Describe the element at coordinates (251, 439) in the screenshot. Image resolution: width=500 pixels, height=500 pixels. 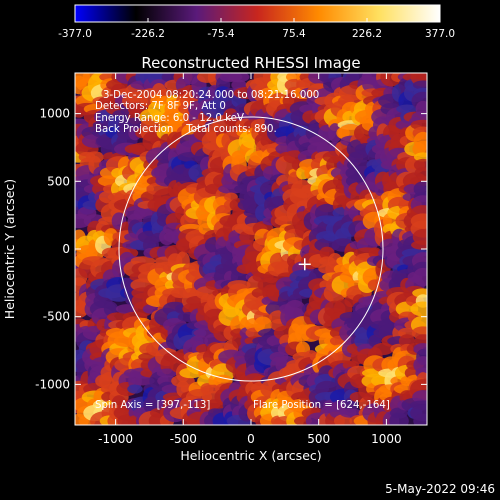
I see `x-tick-label: 0` at that location.